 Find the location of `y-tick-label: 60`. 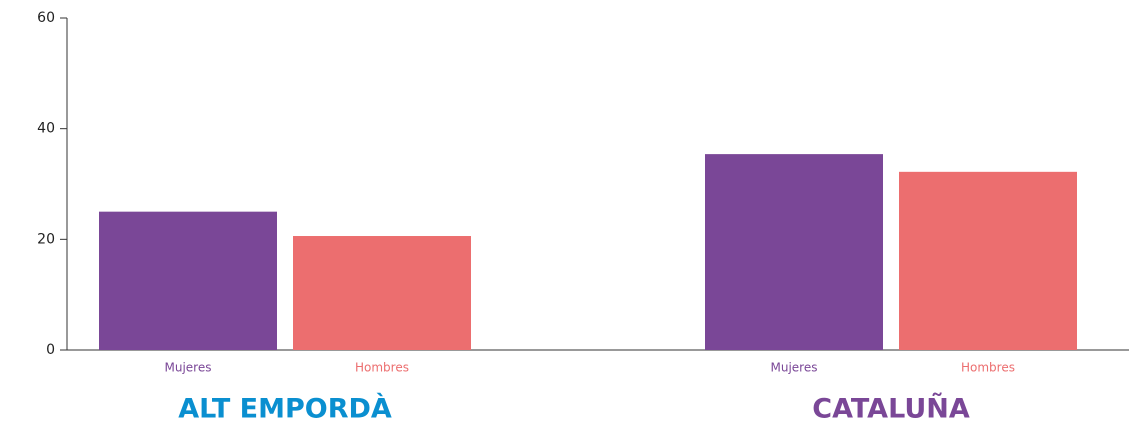

y-tick-label: 60 is located at coordinates (46, 18).